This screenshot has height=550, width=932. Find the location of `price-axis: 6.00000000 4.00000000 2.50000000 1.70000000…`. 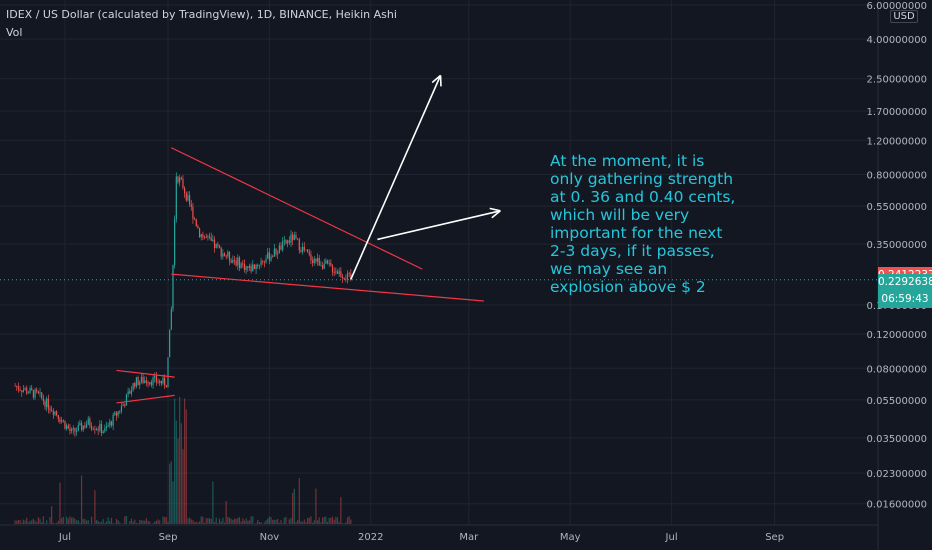

price-axis: 6.00000000 4.00000000 2.50000000 1.70000000… is located at coordinates (897, 275).